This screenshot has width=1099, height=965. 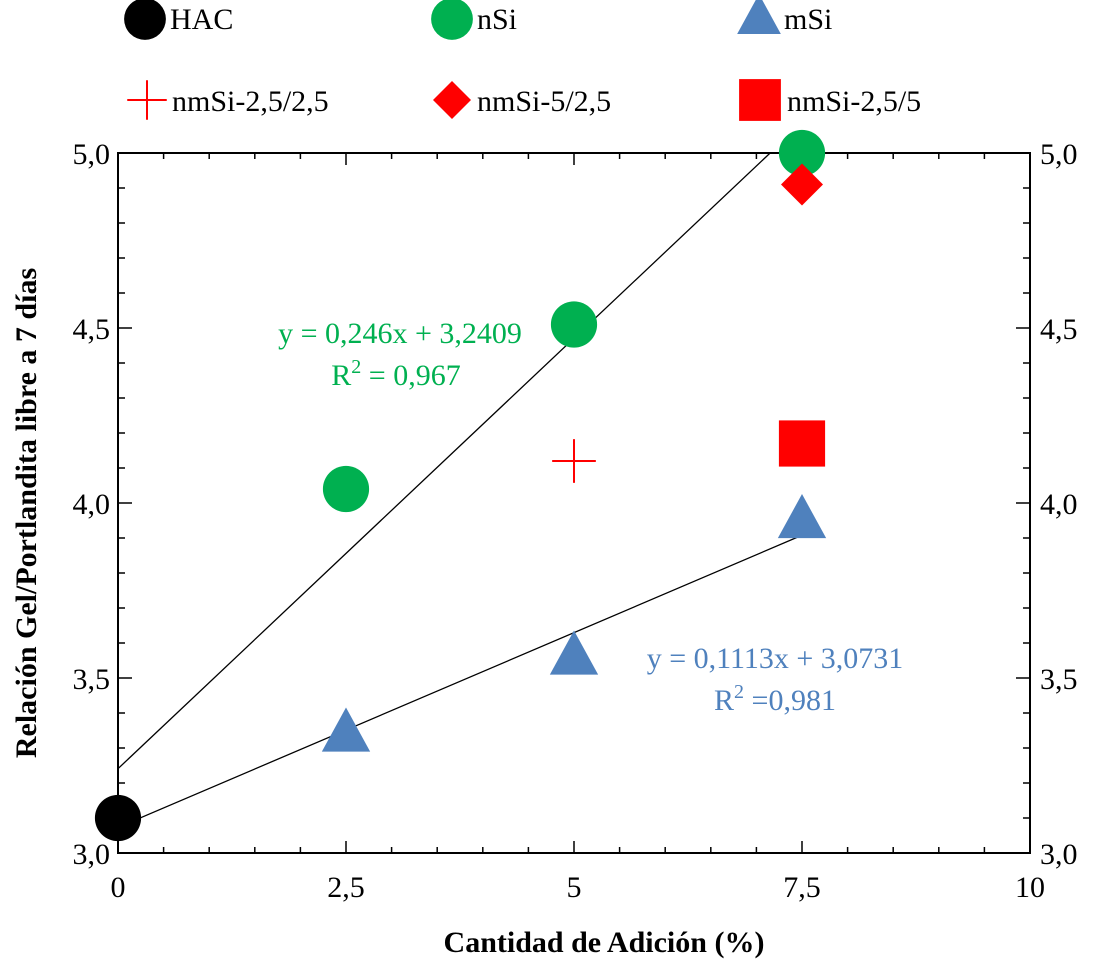 I want to click on legend-item: nSi, so click(x=474, y=20).